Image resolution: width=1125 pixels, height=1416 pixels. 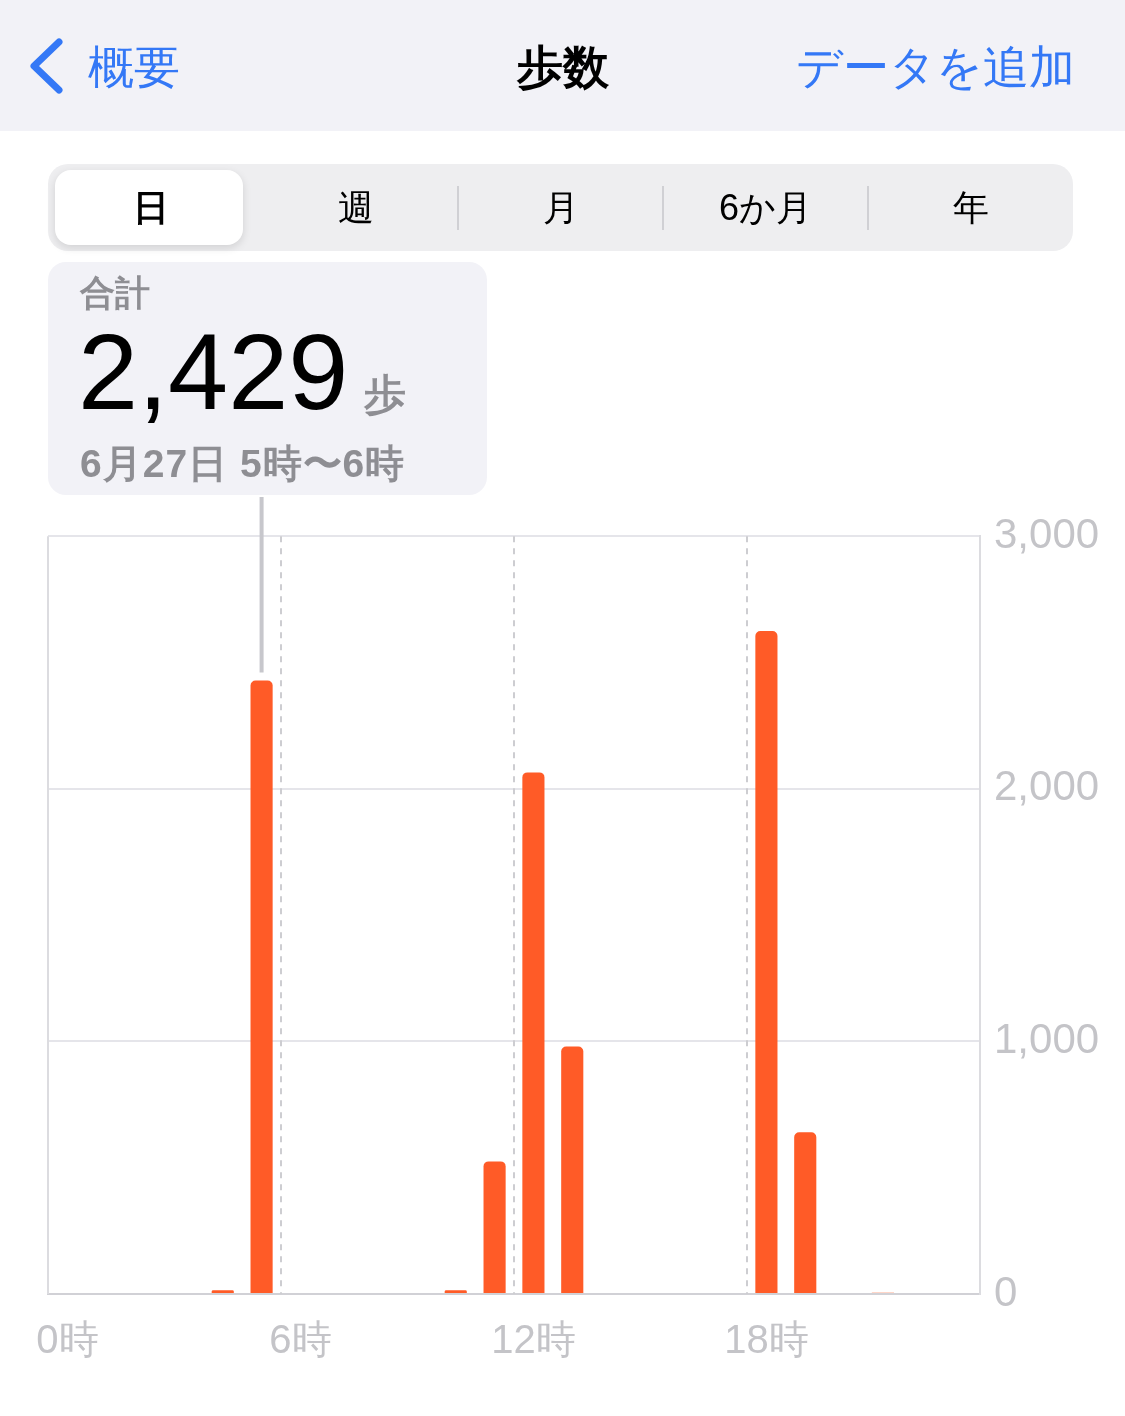 What do you see at coordinates (385, 394) in the screenshot?
I see `text: 歩` at bounding box center [385, 394].